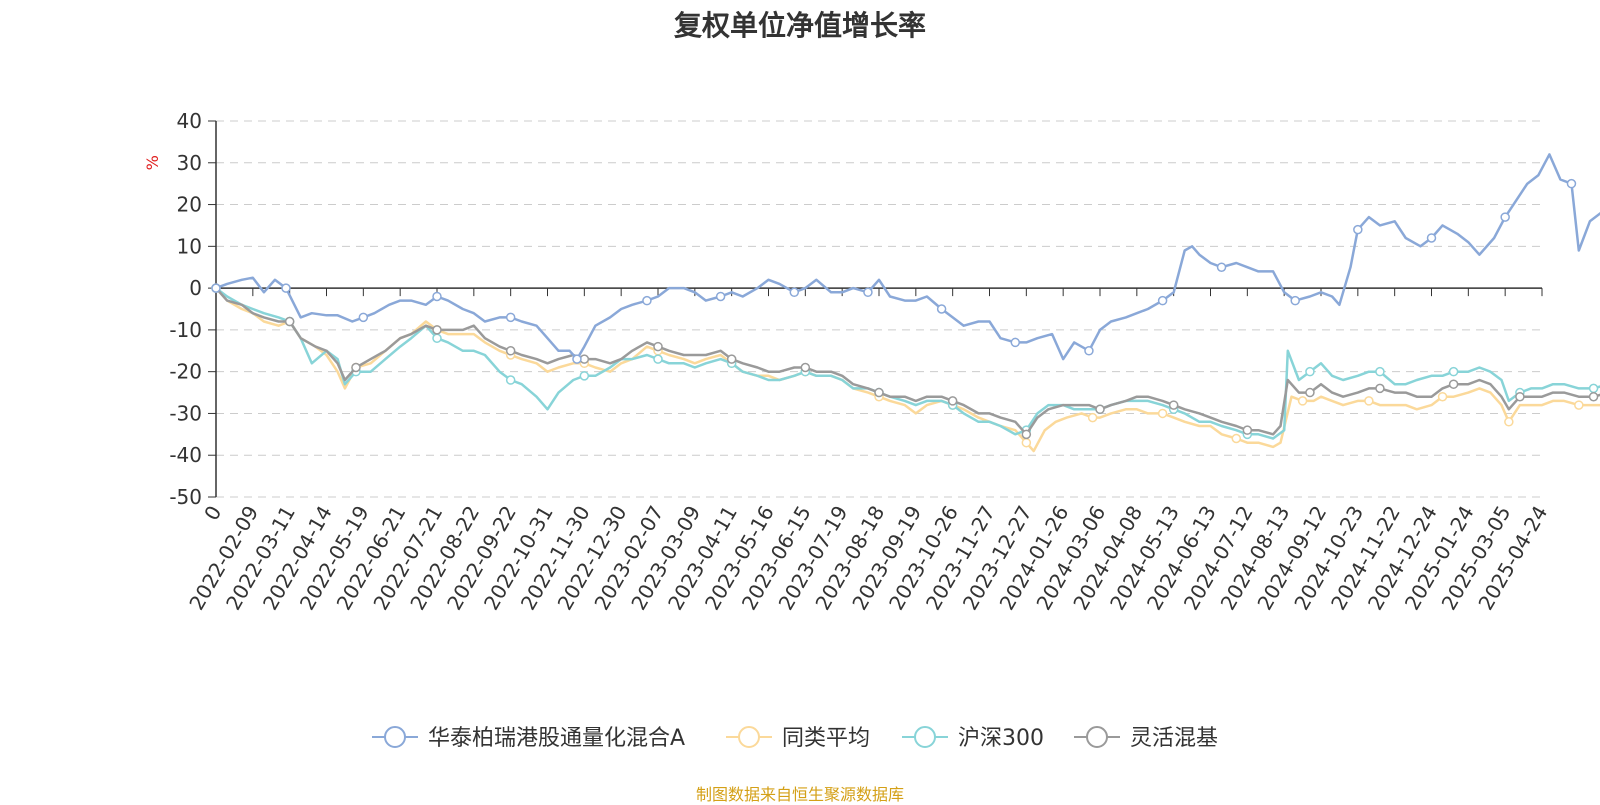 The width and height of the screenshot is (1600, 805). I want to click on y-tick-label: 40, so click(189, 121).